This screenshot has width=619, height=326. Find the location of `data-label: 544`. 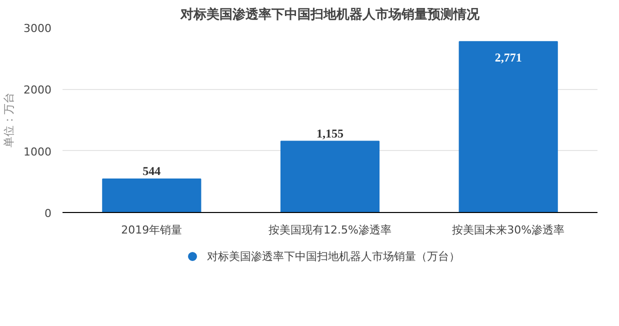

data-label: 544 is located at coordinates (151, 171).